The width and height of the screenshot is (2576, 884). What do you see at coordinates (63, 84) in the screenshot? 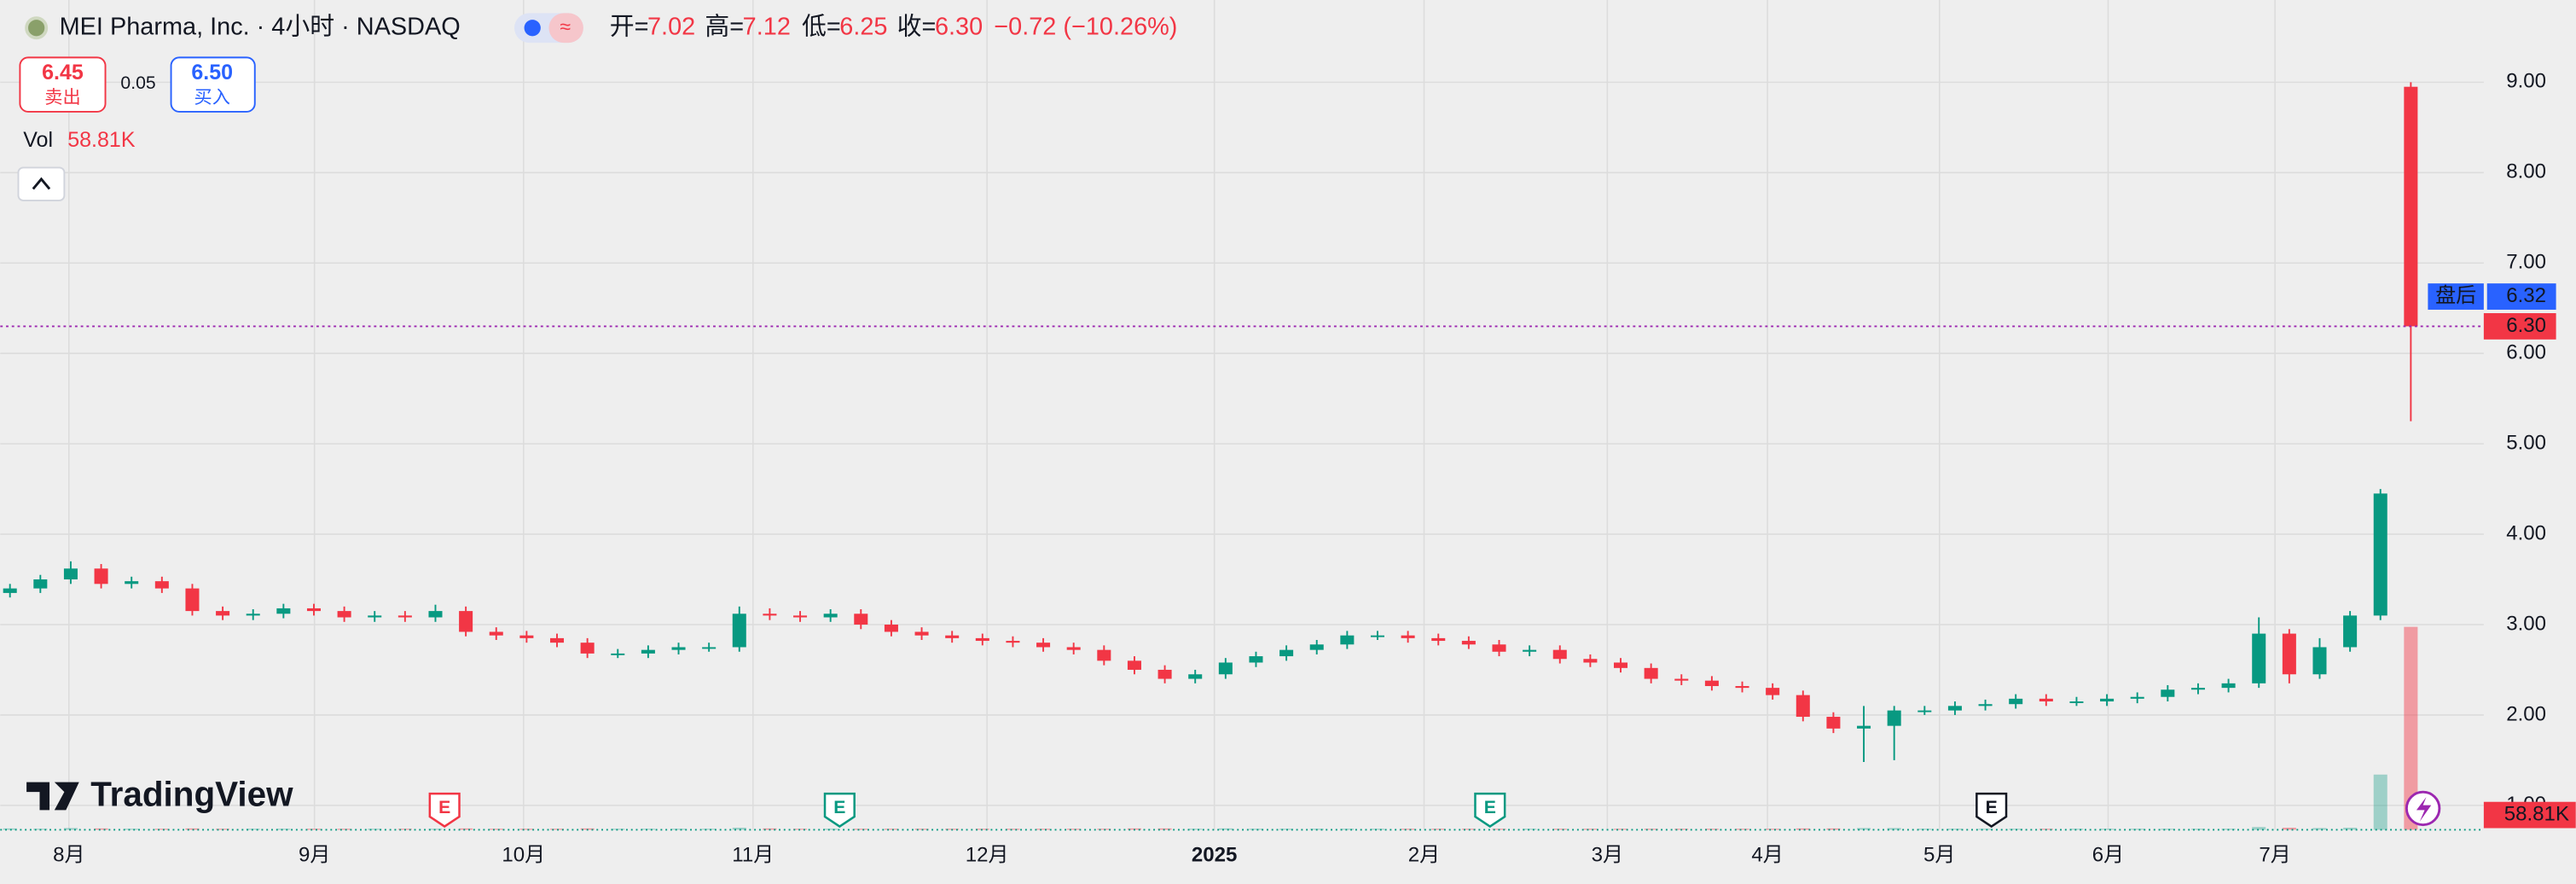
I see `sell-button` at bounding box center [63, 84].